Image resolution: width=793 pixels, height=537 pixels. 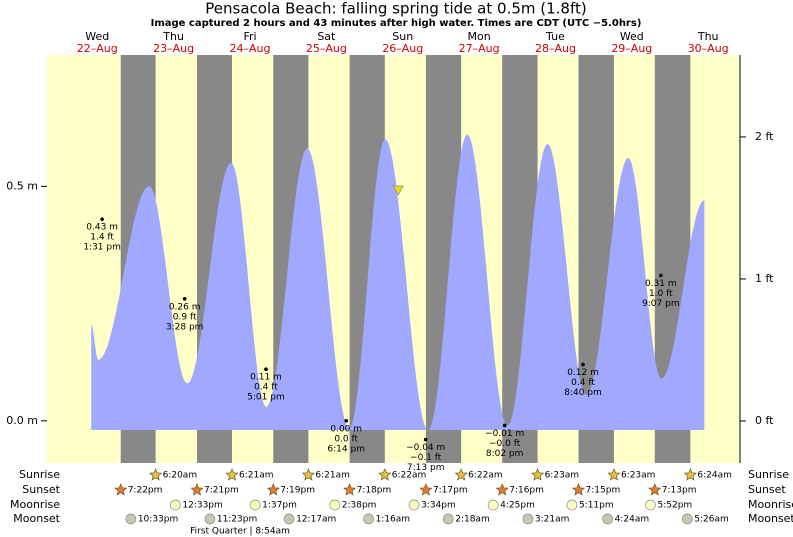 What do you see at coordinates (764, 420) in the screenshot?
I see `y2-tick-label: 0 ft` at bounding box center [764, 420].